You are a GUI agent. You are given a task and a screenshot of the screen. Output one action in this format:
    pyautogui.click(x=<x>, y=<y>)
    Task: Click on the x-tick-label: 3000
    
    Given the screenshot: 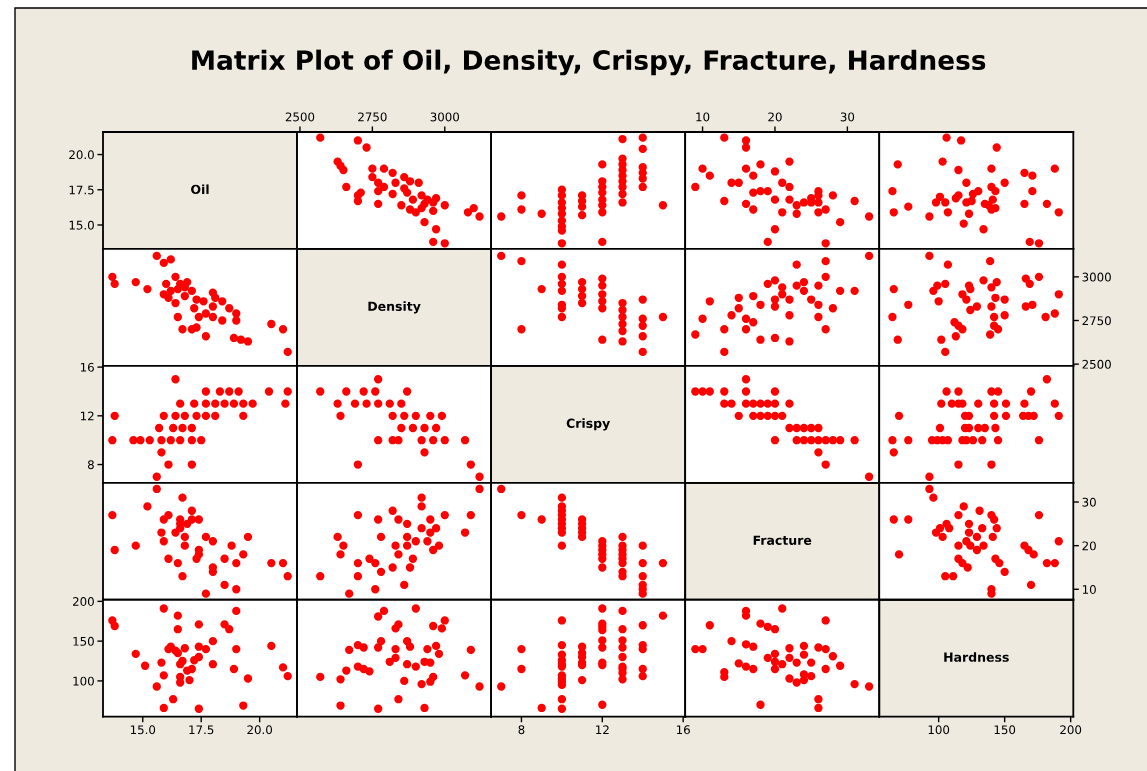 What is the action you would take?
    pyautogui.click(x=445, y=117)
    